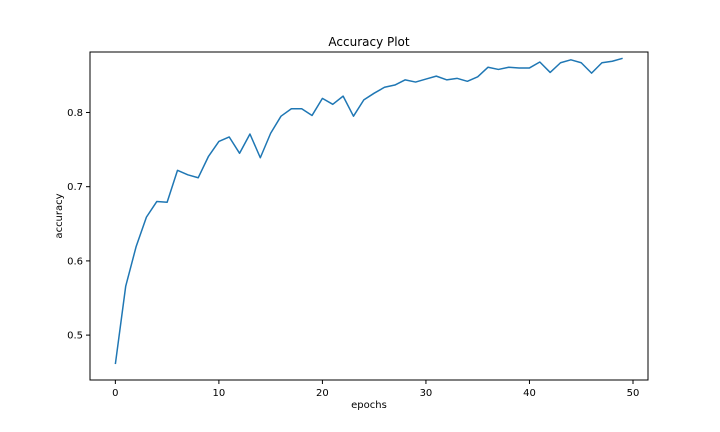 The width and height of the screenshot is (720, 432). What do you see at coordinates (219, 393) in the screenshot?
I see `x-tick-label: 10` at bounding box center [219, 393].